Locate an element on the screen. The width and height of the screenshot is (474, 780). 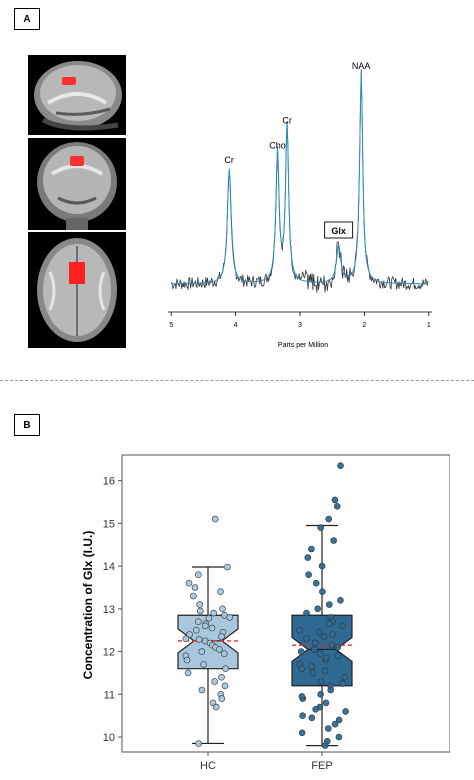
y-tick-label: 16 is located at coordinates (109, 482).